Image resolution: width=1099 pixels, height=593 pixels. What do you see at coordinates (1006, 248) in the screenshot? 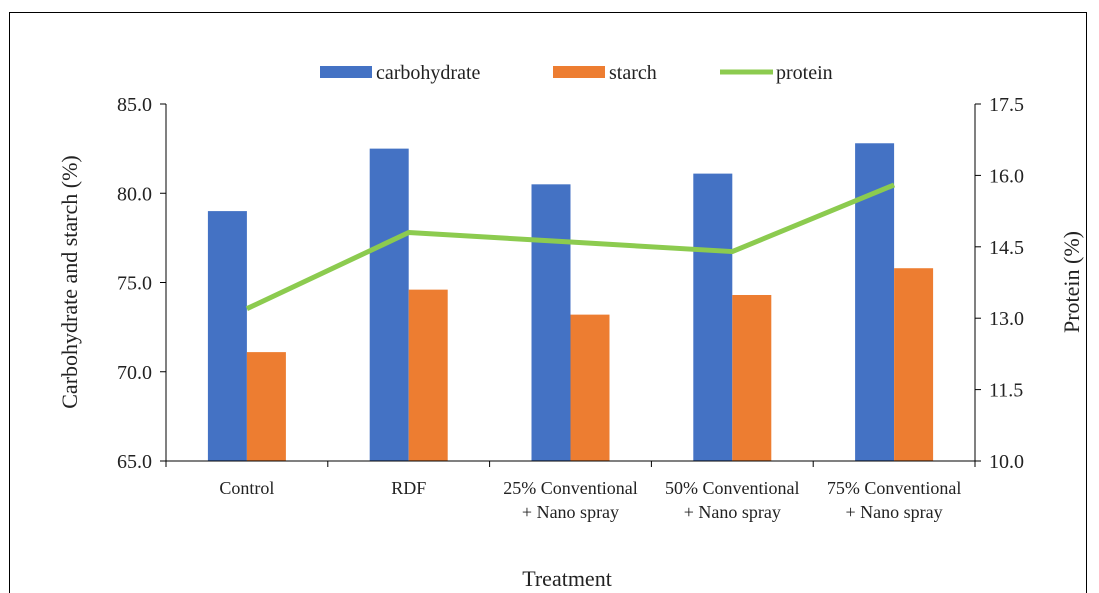
I see `y2-tick-label: 14.5` at bounding box center [1006, 248].